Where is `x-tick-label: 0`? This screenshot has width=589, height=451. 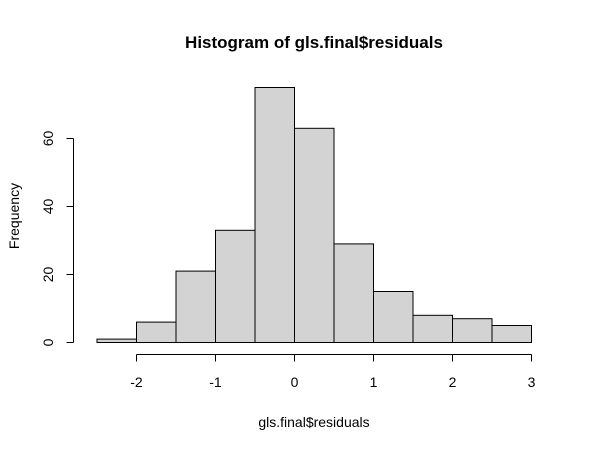 x-tick-label: 0 is located at coordinates (295, 382).